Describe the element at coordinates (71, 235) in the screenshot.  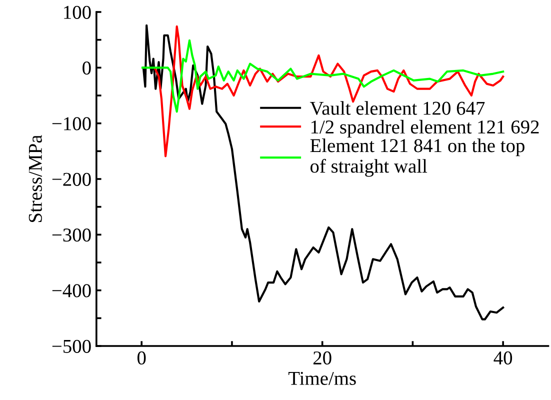
I see `y-tick-label: −300` at that location.